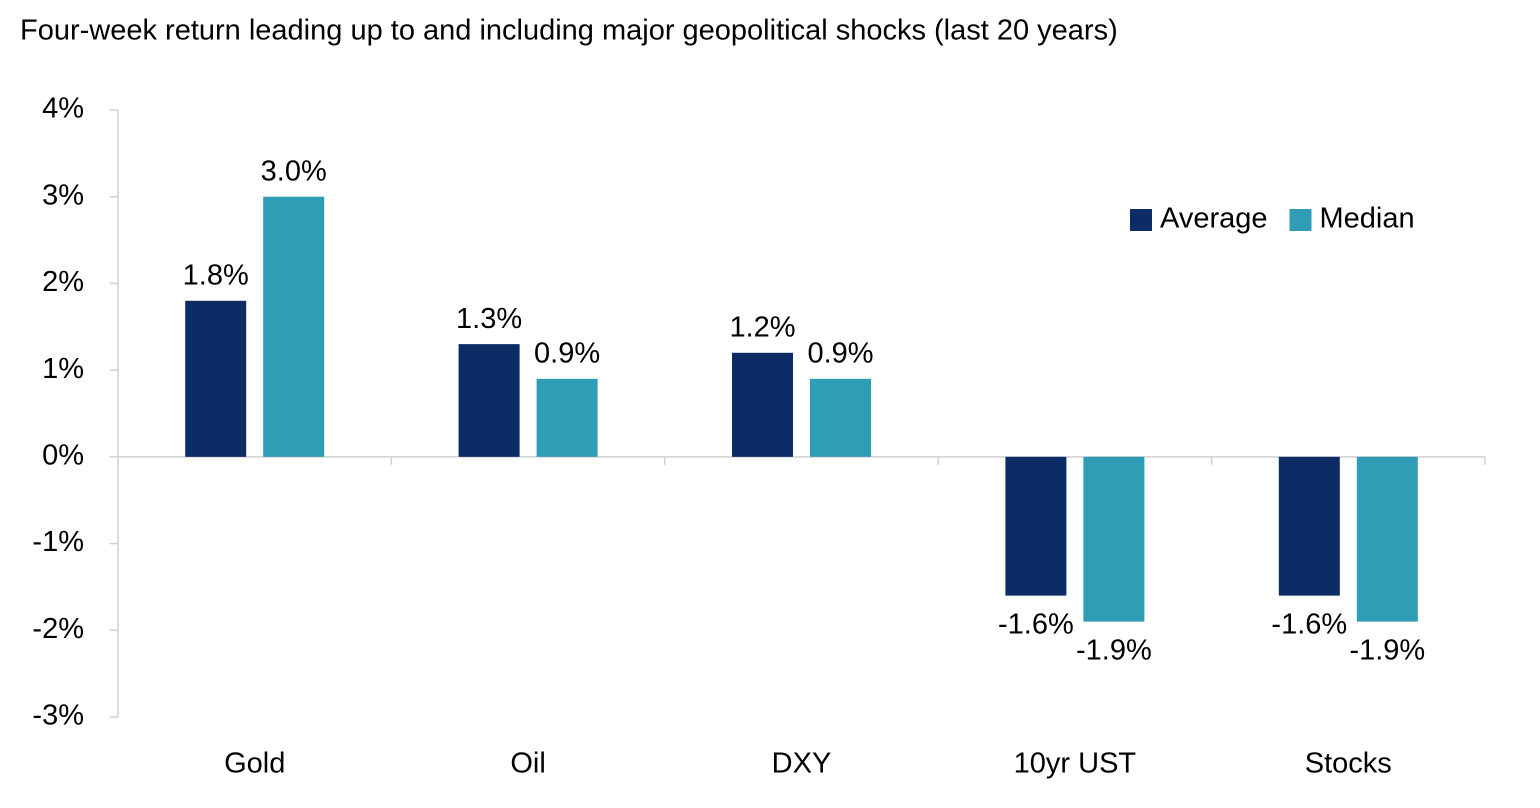 The image size is (1540, 808). What do you see at coordinates (58, 542) in the screenshot?
I see `y-tick-label: -1%` at bounding box center [58, 542].